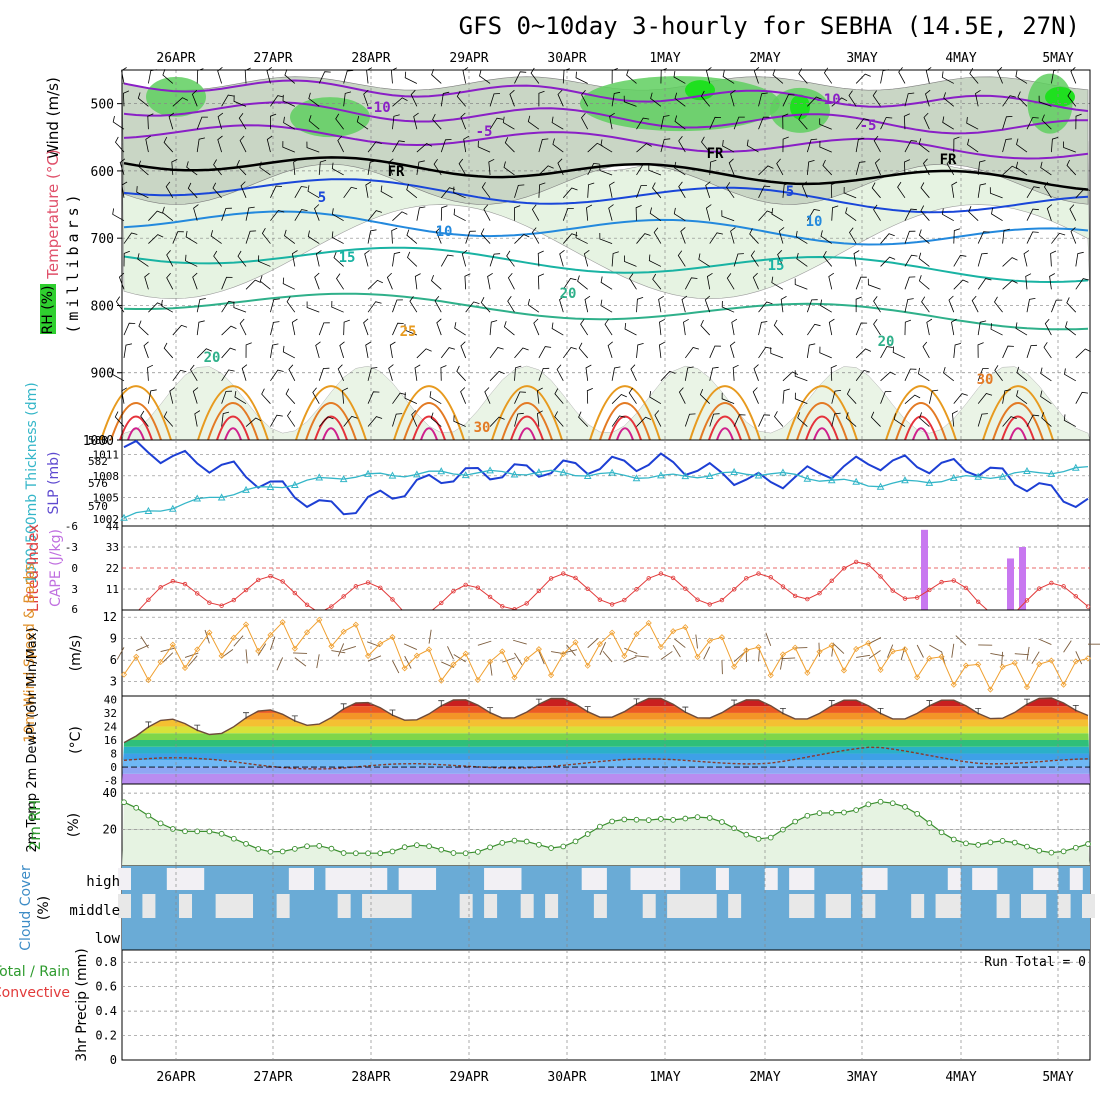  I want to click on ylabel-temp-panel: 2m Temp 2m DewPt (6hr Min/Max), so click(32, 739).